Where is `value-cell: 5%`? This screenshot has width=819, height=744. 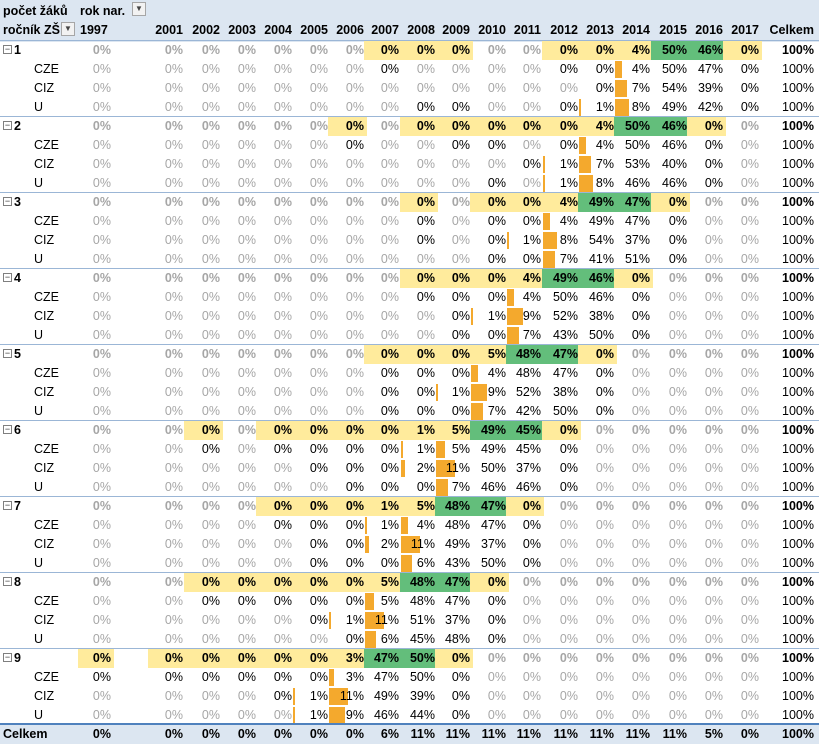 value-cell: 5% is located at coordinates (454, 449).